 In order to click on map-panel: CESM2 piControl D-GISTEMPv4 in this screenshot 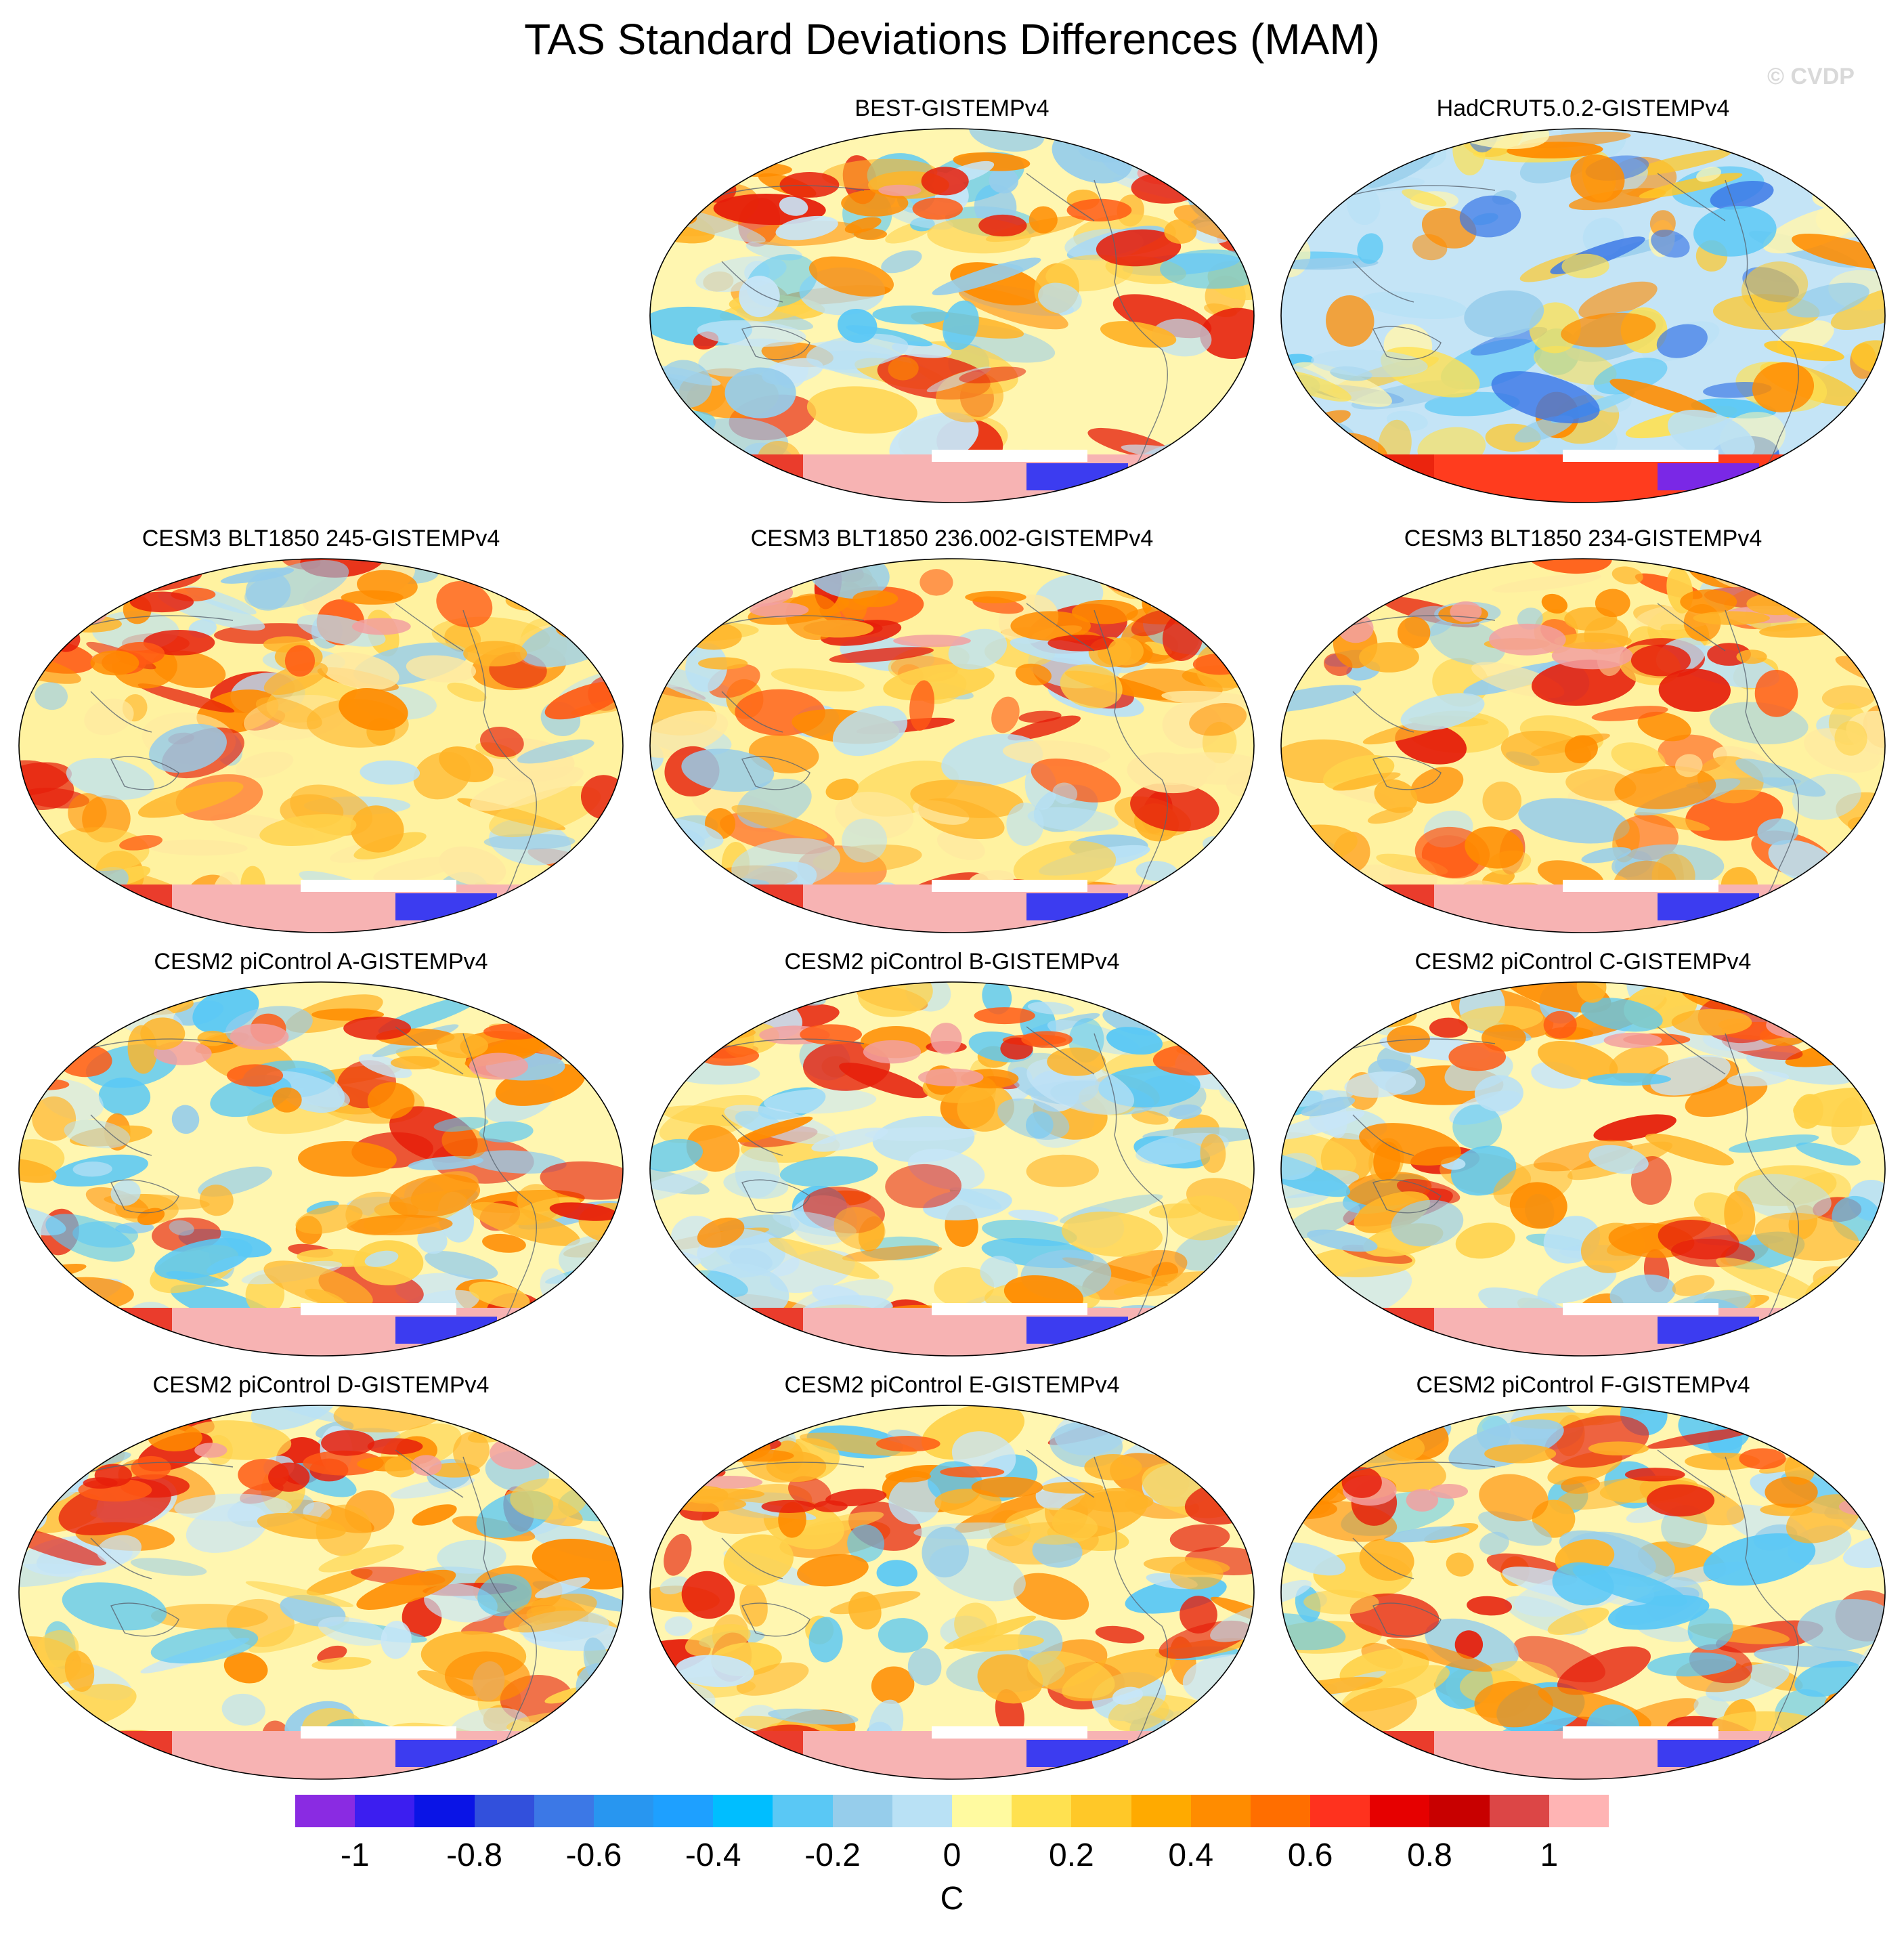, I will do `click(321, 1588)`.